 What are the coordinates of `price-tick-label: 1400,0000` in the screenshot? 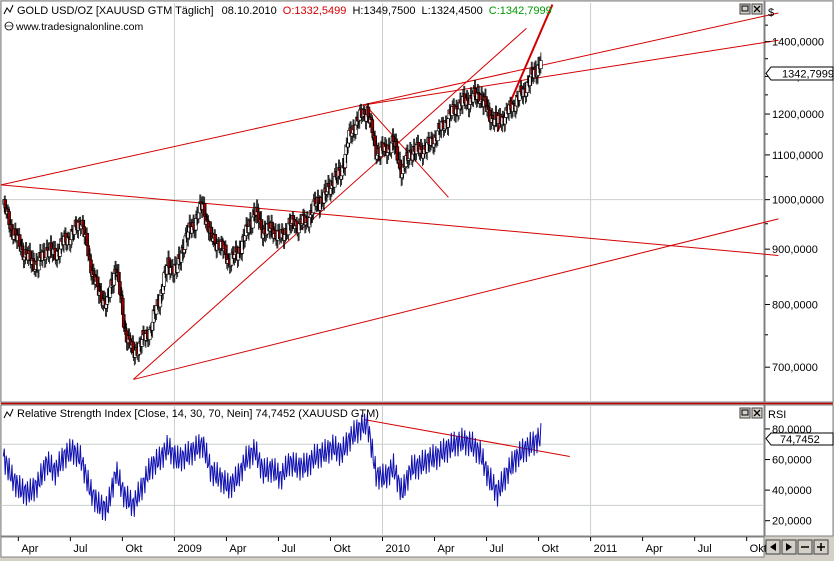 It's located at (798, 43).